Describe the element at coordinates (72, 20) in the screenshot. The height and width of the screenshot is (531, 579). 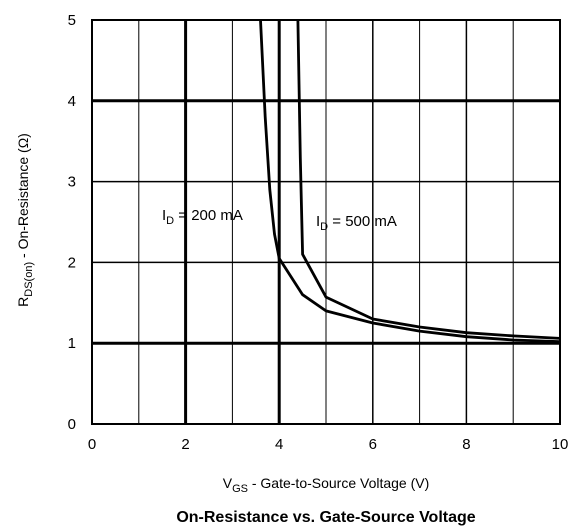
I see `y-tick-label: 5` at that location.